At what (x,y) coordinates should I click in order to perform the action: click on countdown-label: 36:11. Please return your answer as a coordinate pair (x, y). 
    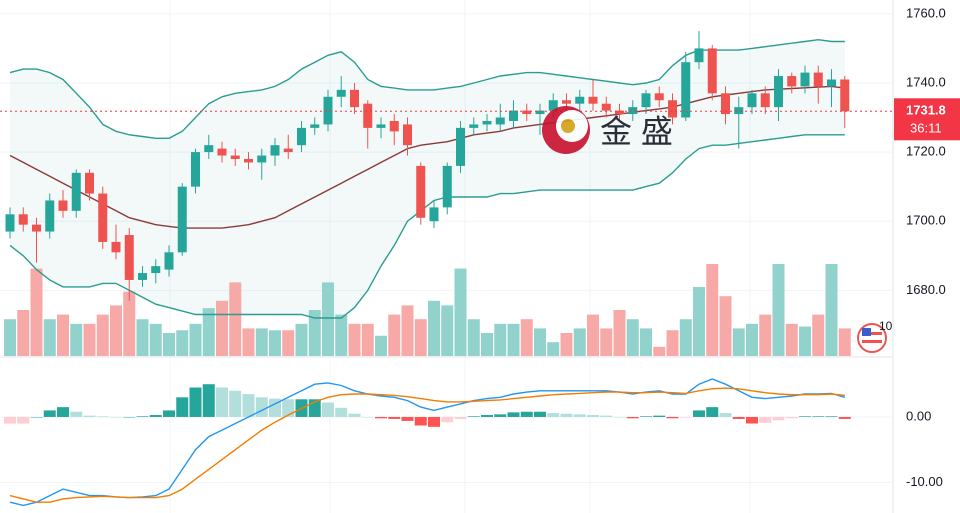
    Looking at the image, I should click on (926, 128).